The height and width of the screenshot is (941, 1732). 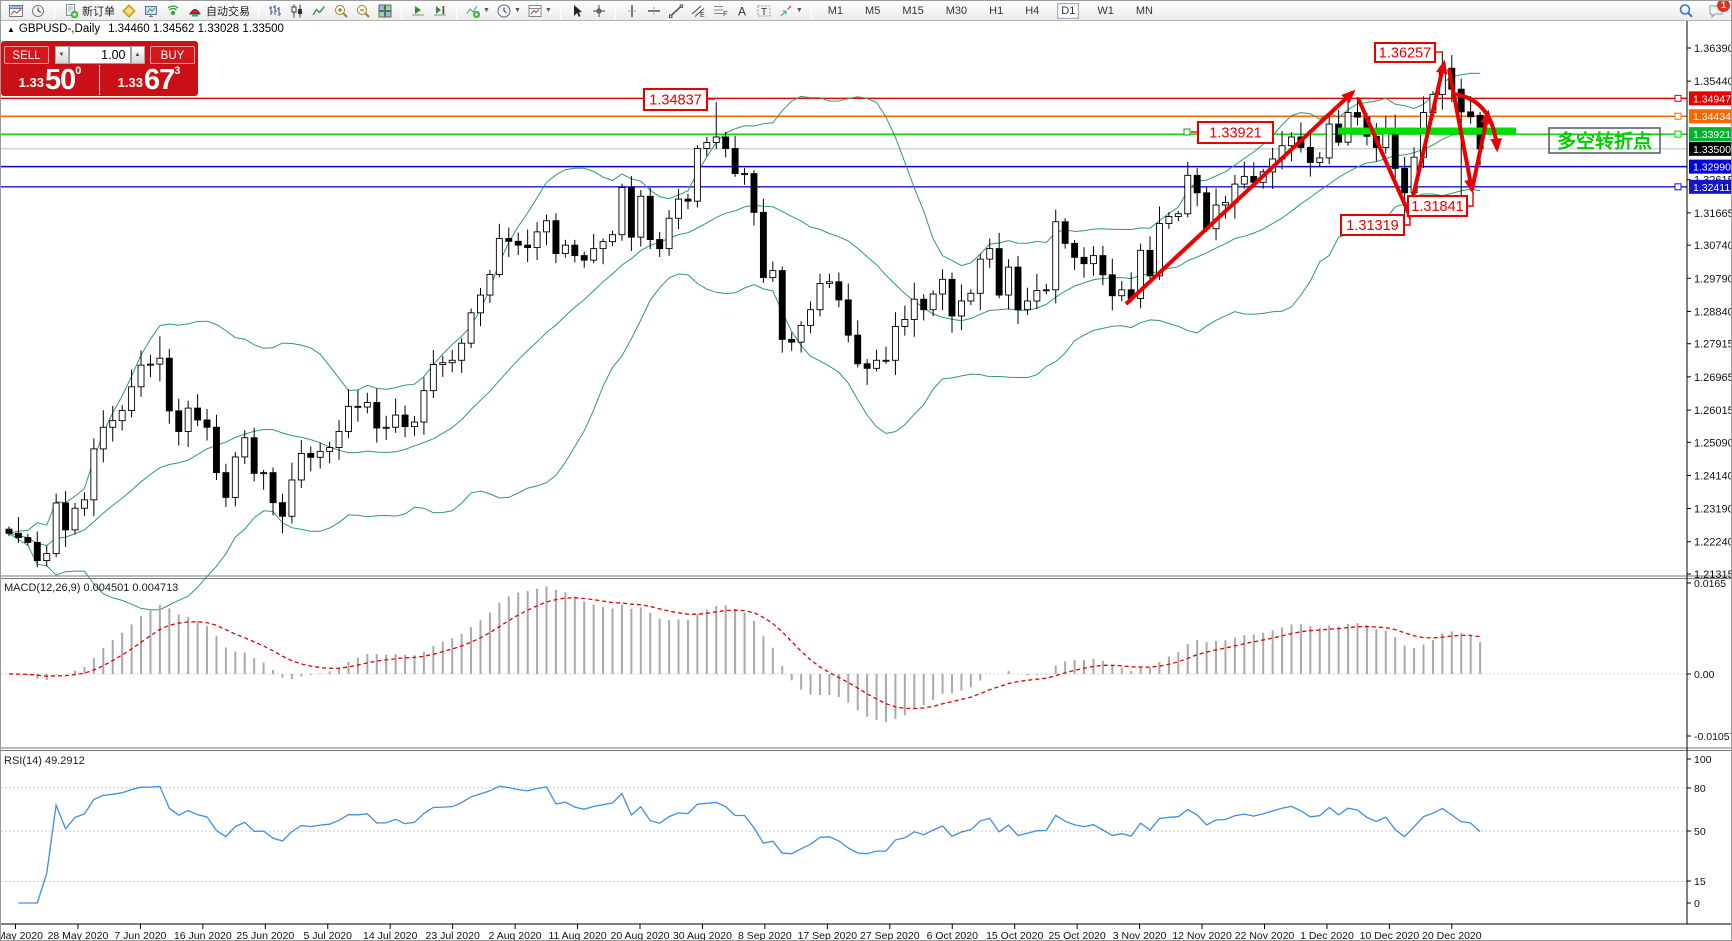 I want to click on candle-chart-button, so click(x=297, y=11).